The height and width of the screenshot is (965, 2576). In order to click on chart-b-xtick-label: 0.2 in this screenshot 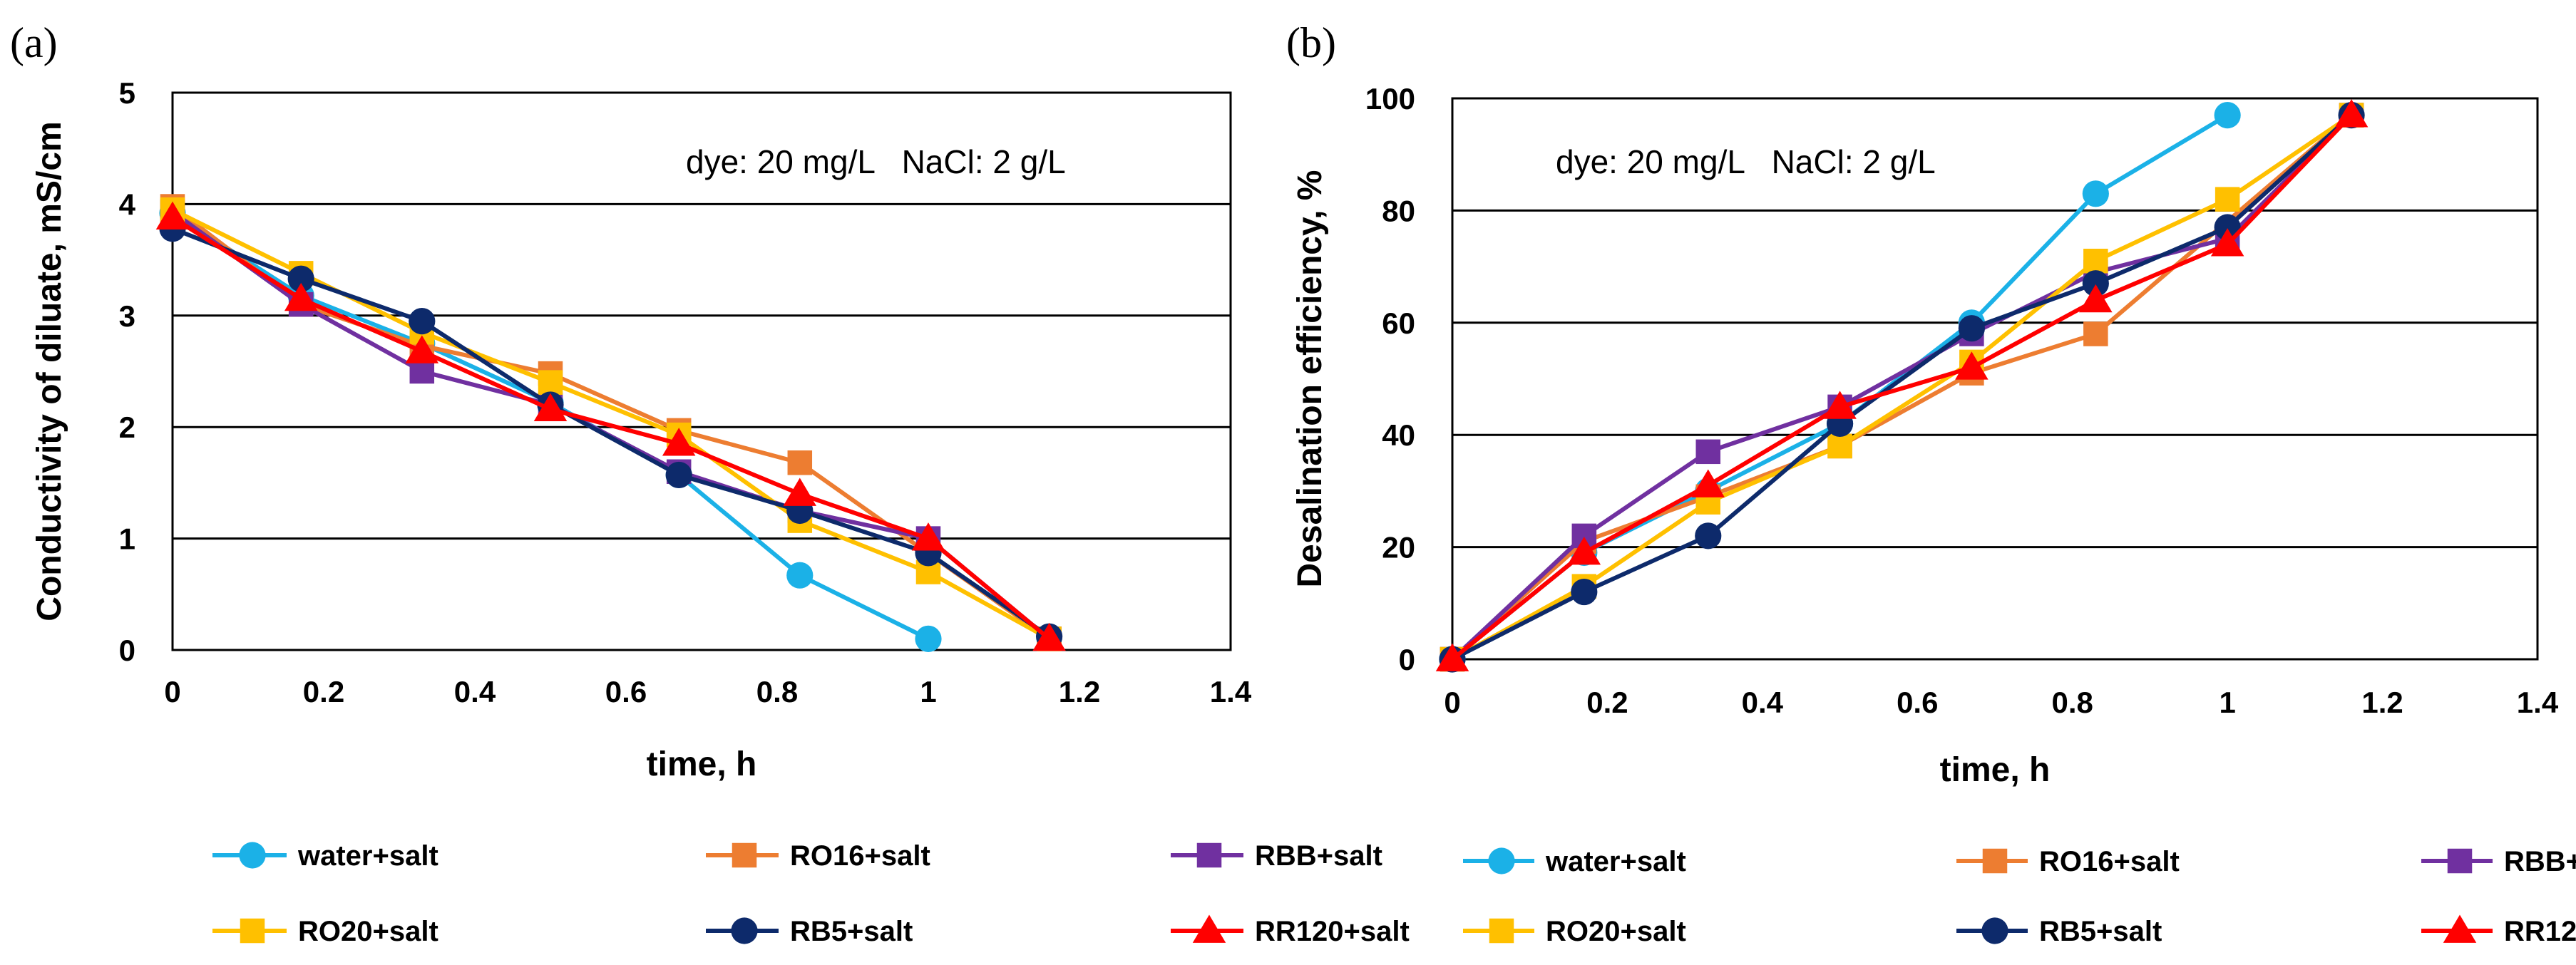, I will do `click(1607, 702)`.